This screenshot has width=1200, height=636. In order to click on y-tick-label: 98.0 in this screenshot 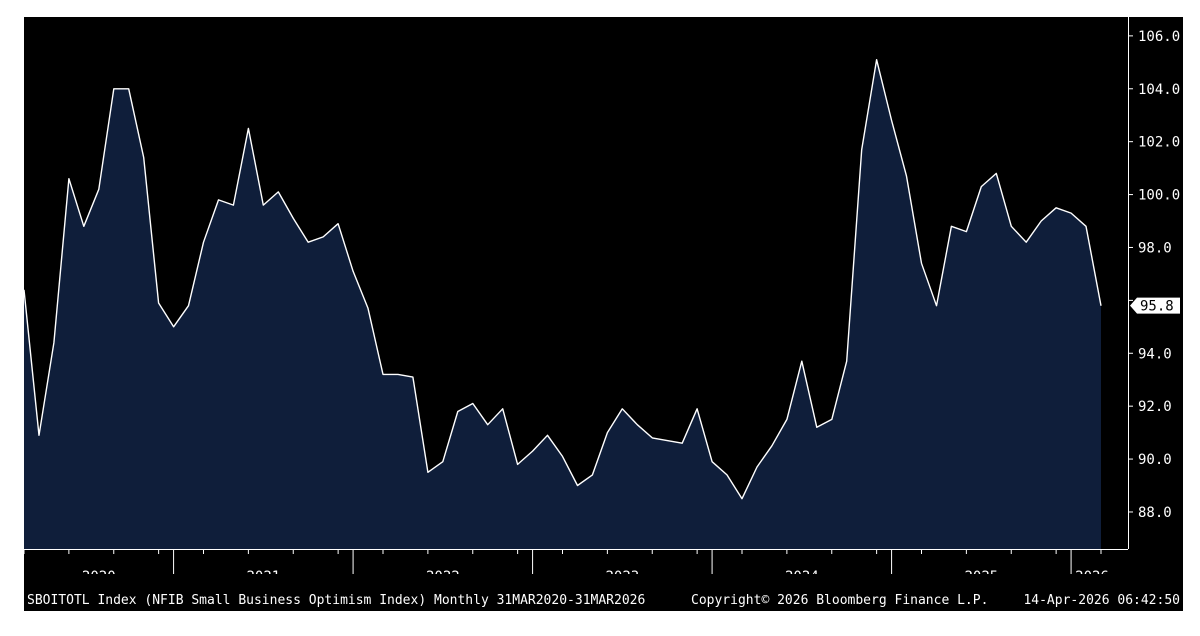, I will do `click(1155, 248)`.